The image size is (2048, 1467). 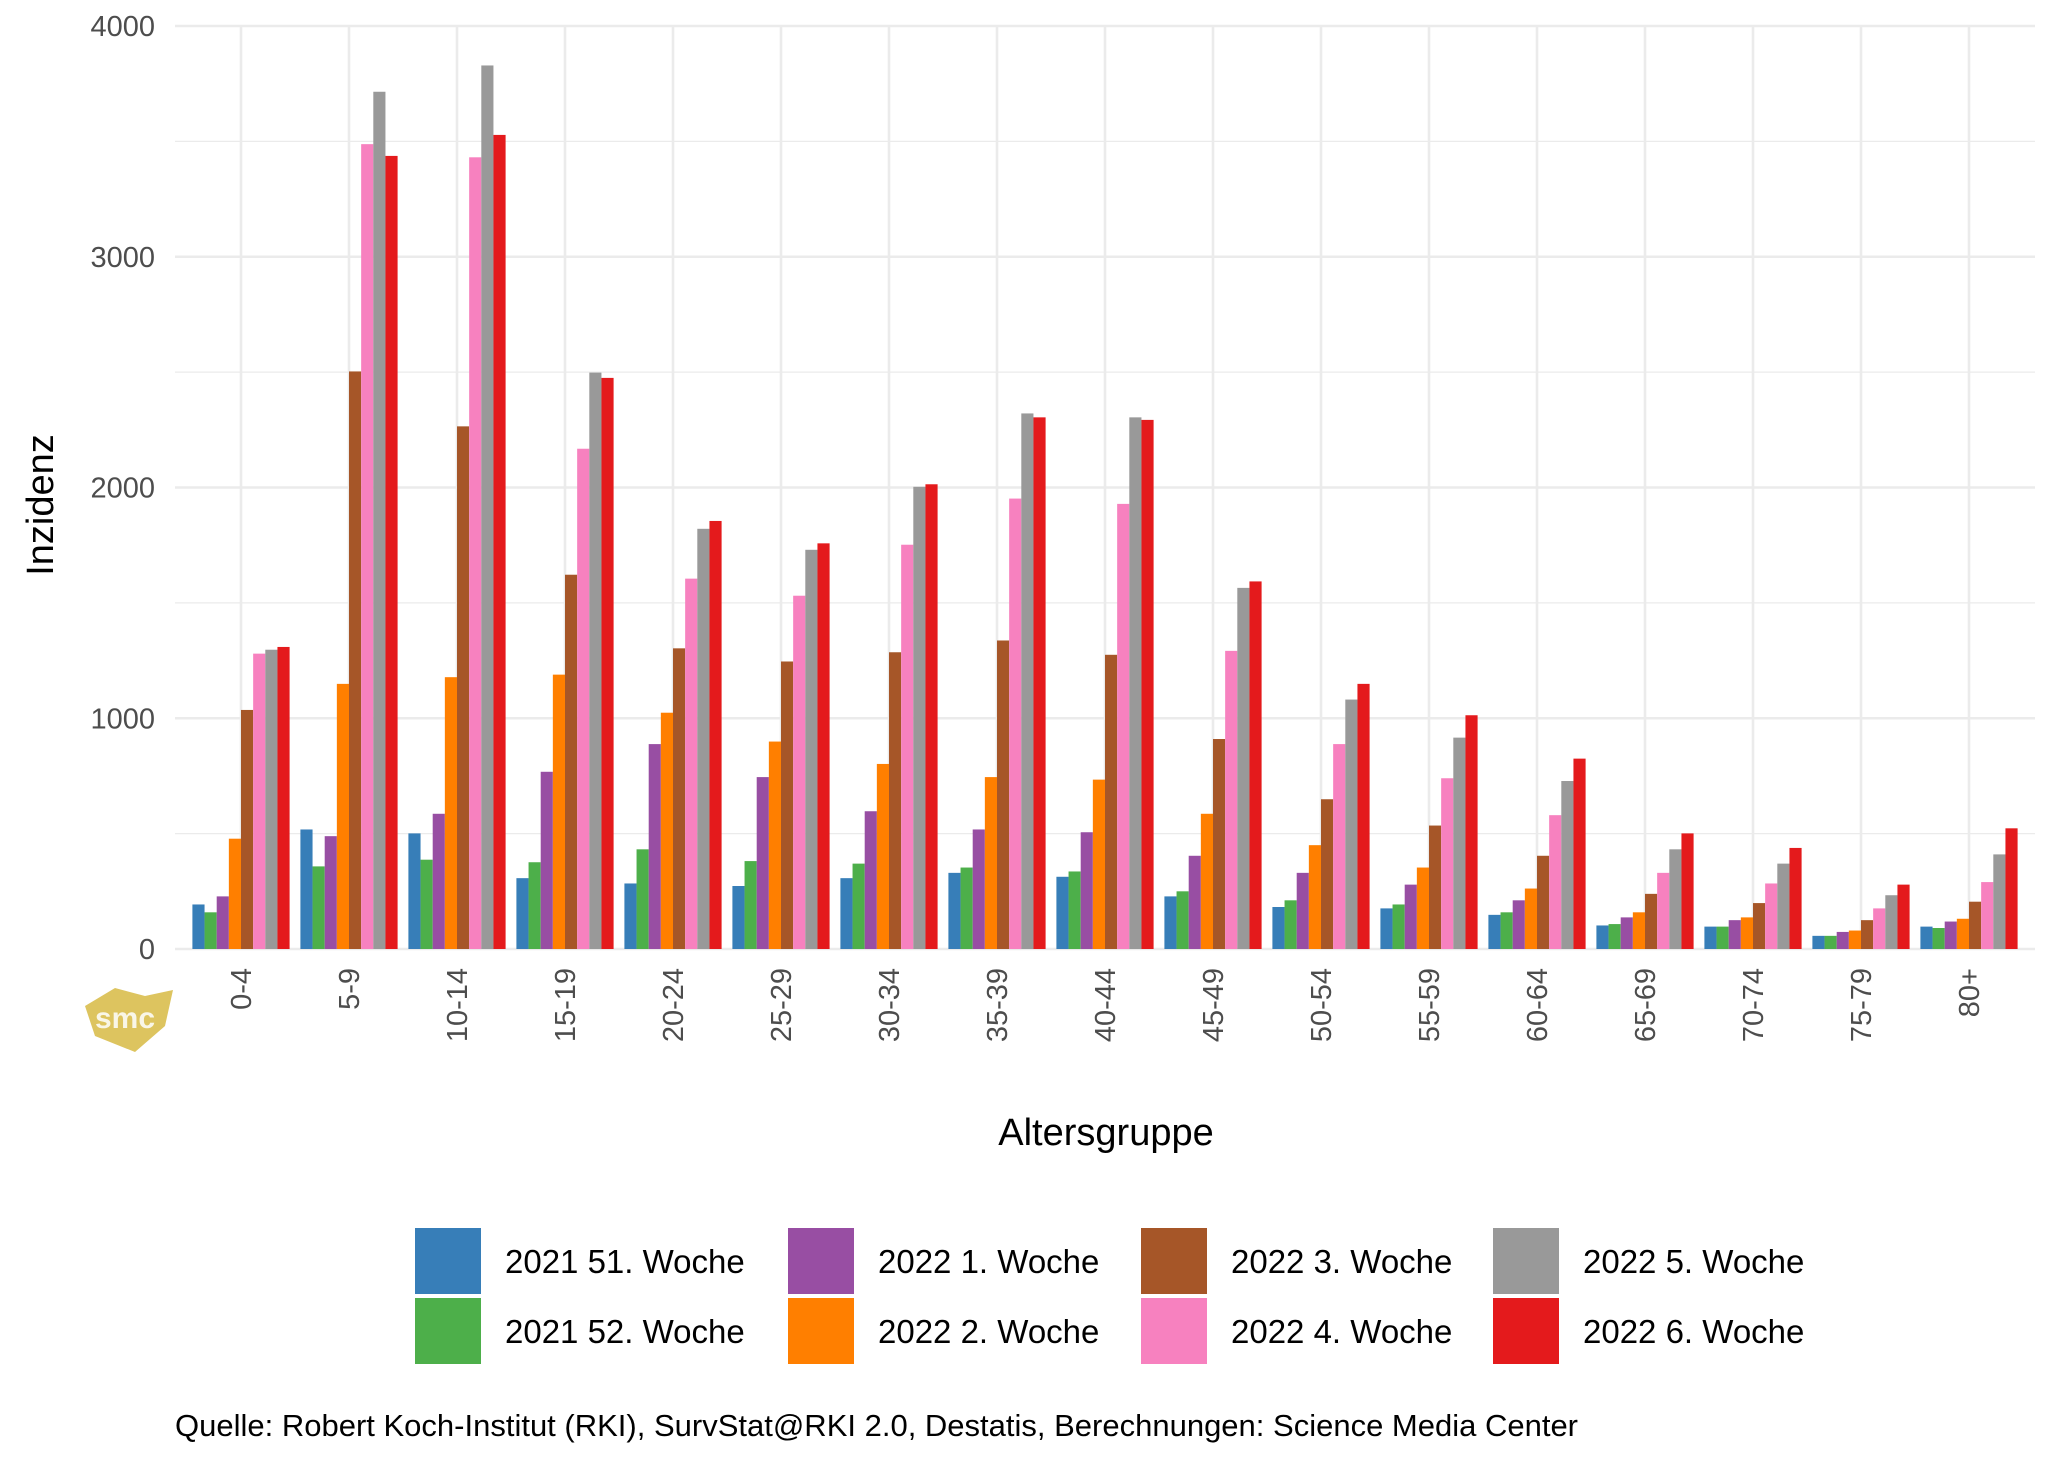 I want to click on legend-label: 2021 51. Woche, so click(x=625, y=1261).